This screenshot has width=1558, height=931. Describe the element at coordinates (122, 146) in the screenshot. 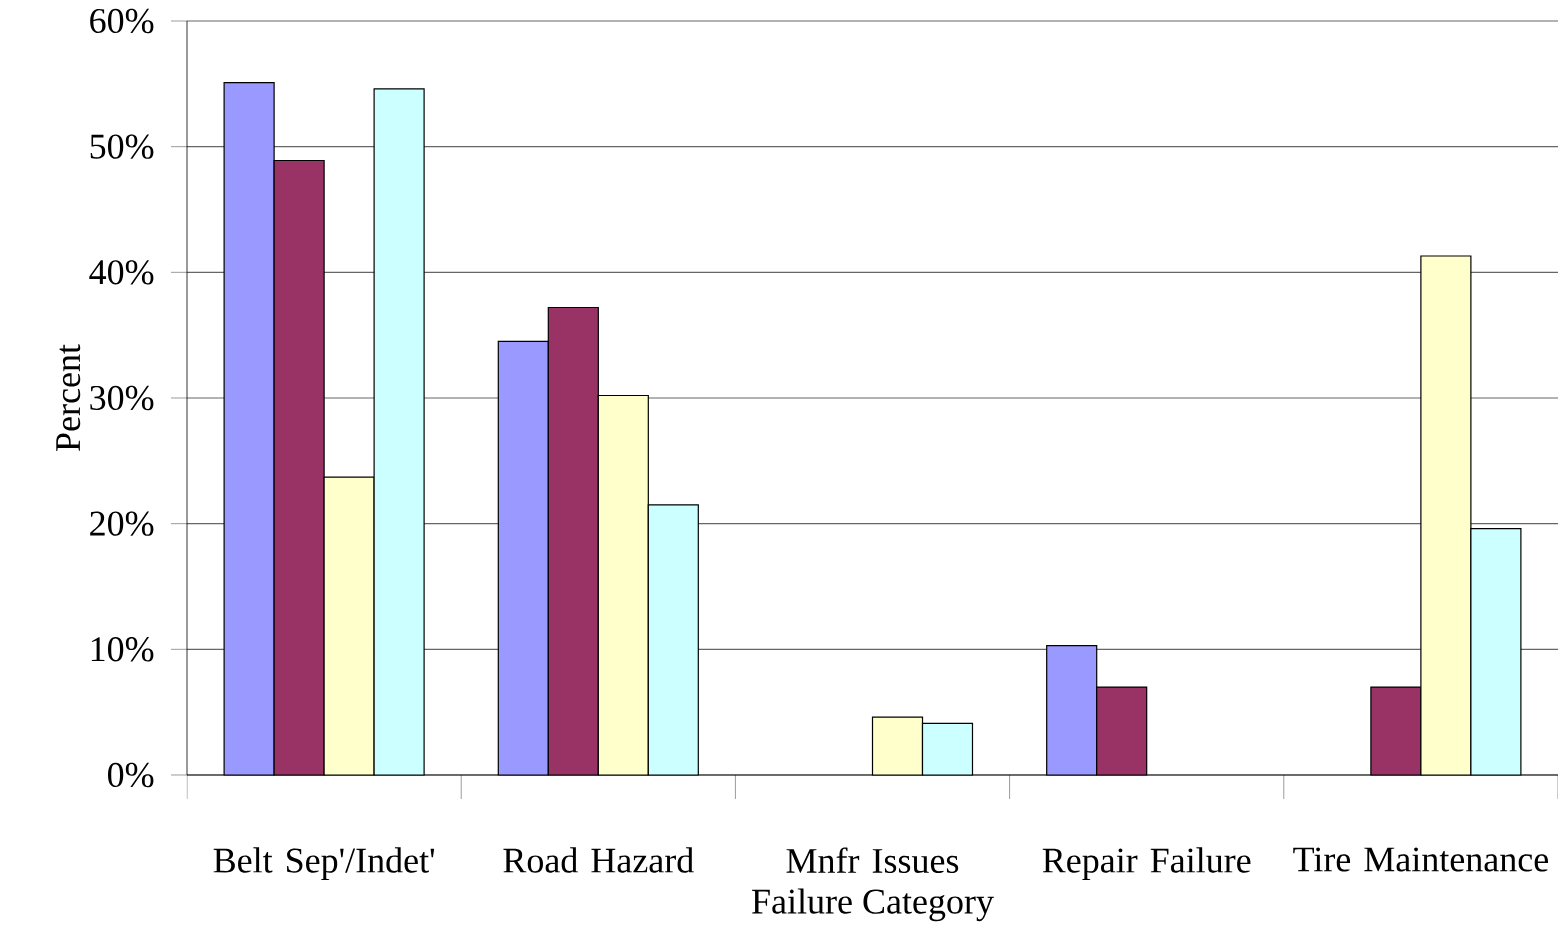

I see `y-tick-label: 50%` at that location.